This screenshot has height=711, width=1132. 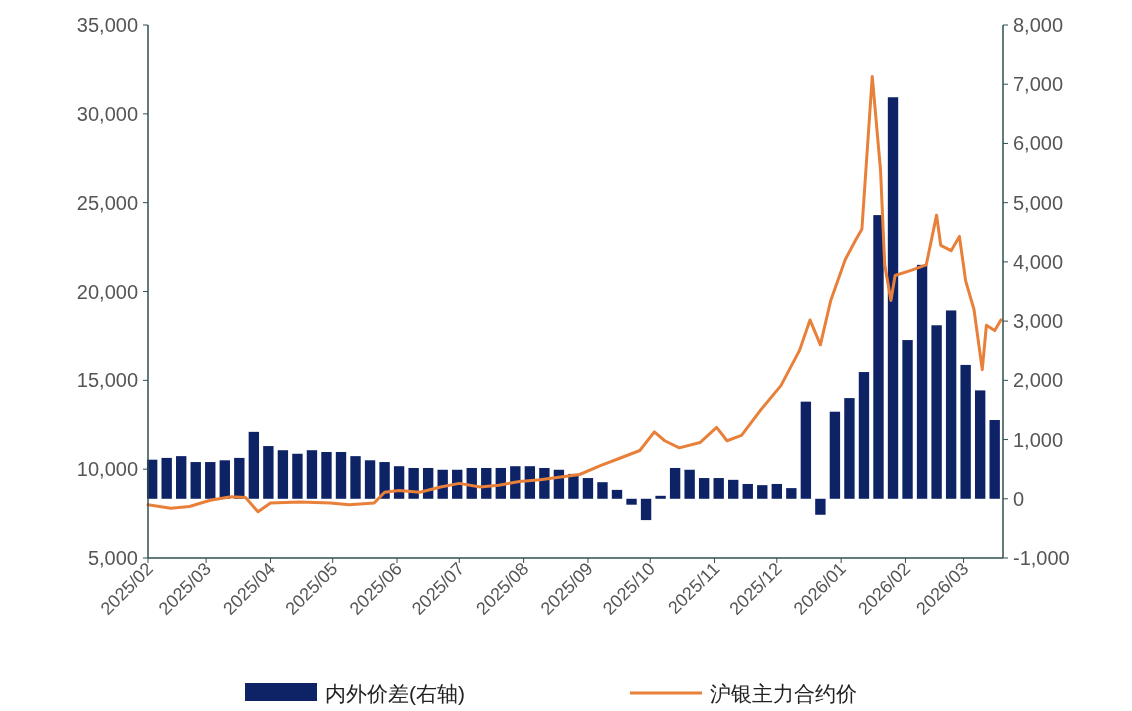 What do you see at coordinates (783, 693) in the screenshot?
I see `legend-label: 沪银主力合约价` at bounding box center [783, 693].